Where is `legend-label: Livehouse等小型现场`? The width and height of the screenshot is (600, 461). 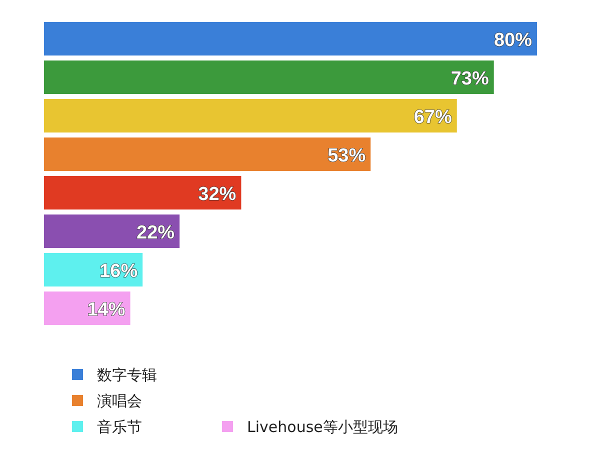 legend-label: Livehouse等小型现场 is located at coordinates (322, 427).